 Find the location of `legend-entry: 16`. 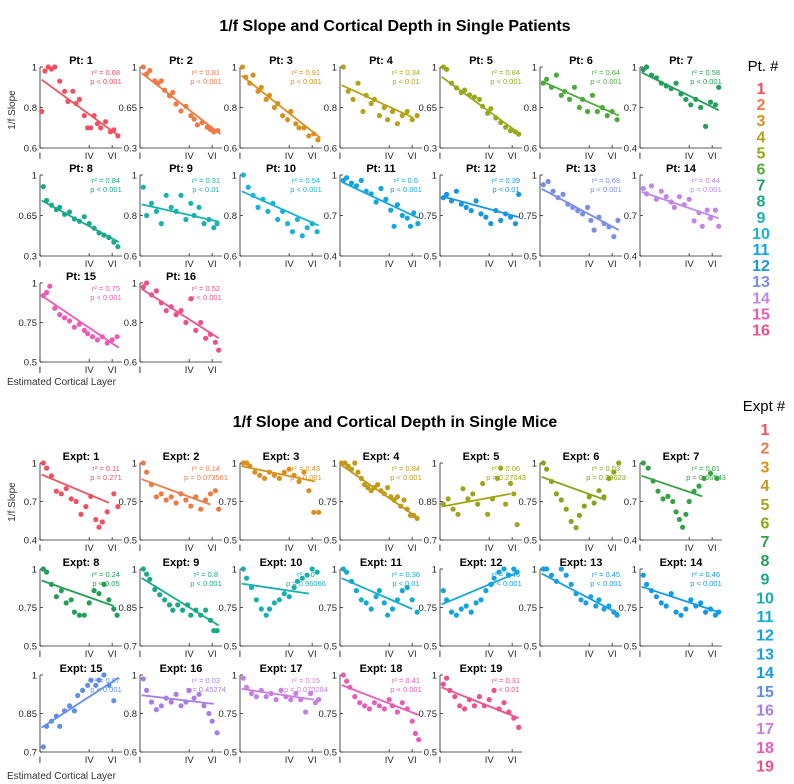

legend-entry: 16 is located at coordinates (765, 711).